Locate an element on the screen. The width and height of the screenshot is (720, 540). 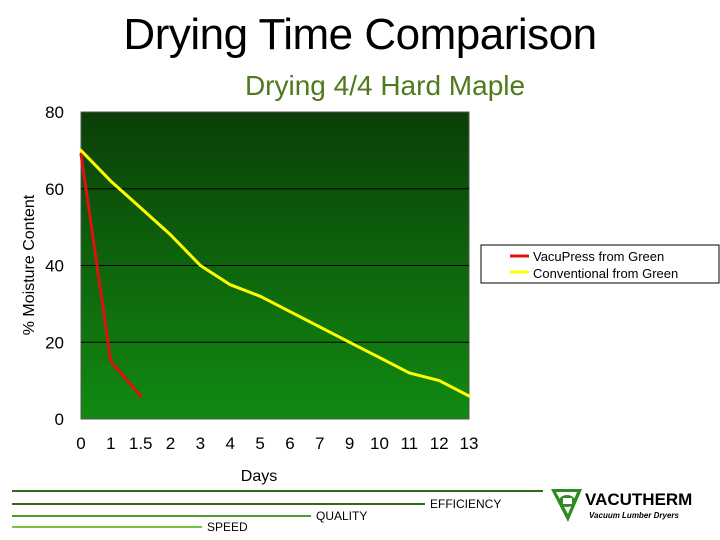
y-tick-label: 40 is located at coordinates (54, 266).